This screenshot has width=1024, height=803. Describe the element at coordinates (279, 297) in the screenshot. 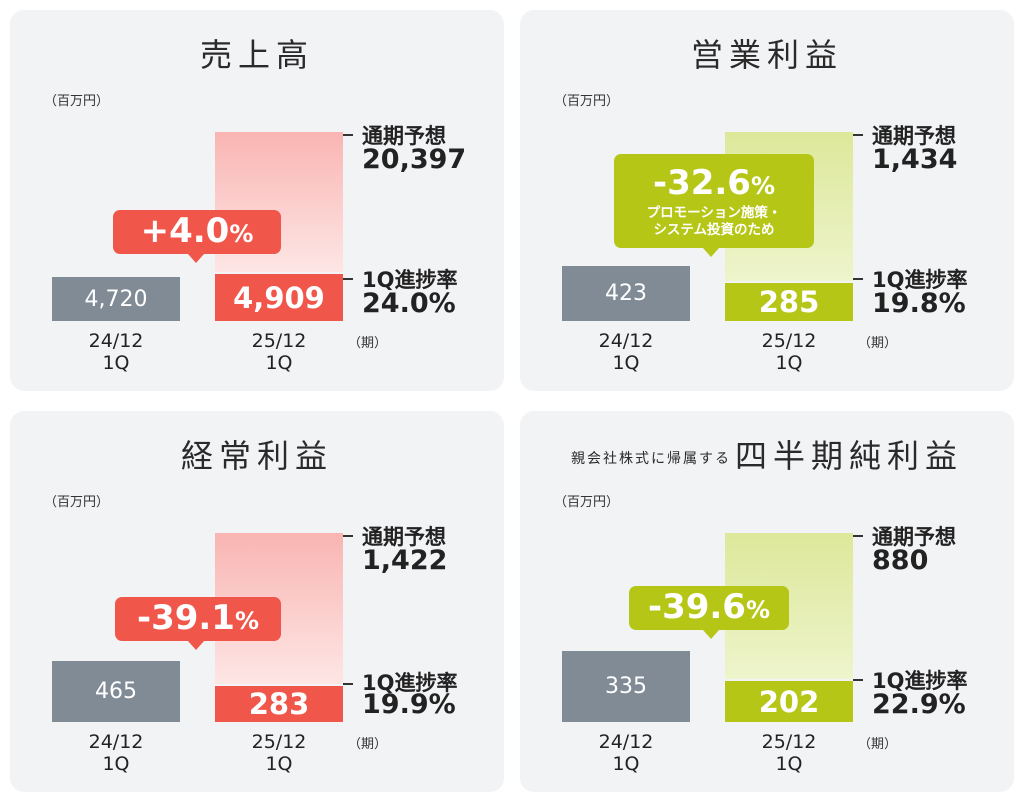

I see `bar-current: 4,909` at that location.